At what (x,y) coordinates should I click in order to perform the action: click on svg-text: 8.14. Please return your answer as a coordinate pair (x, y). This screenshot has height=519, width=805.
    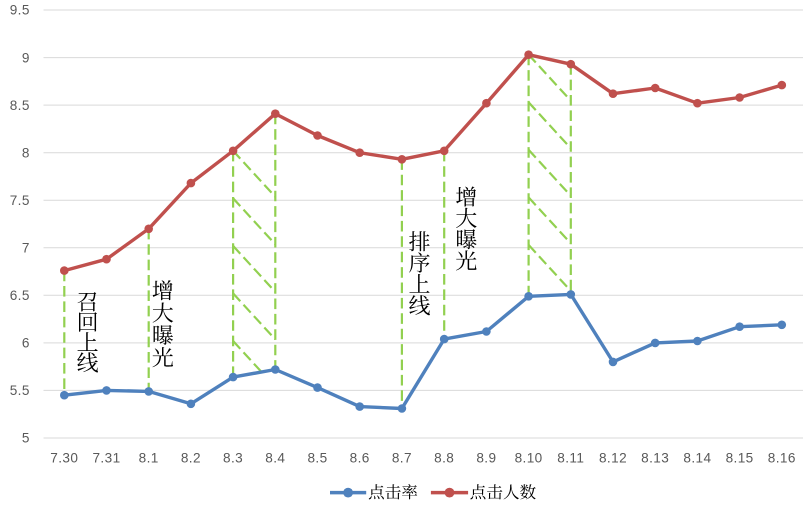
    Looking at the image, I should click on (697, 458).